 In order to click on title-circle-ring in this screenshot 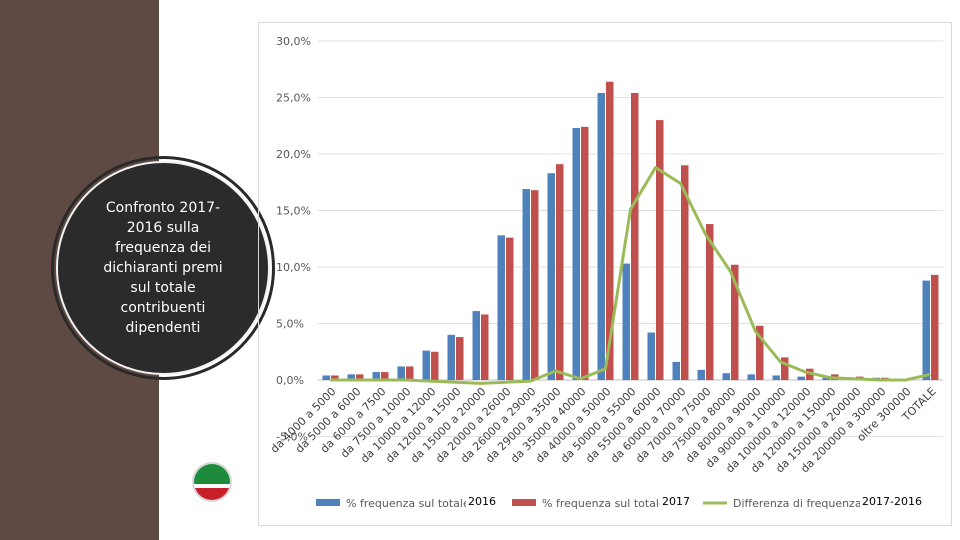, I will do `click(163, 268)`.